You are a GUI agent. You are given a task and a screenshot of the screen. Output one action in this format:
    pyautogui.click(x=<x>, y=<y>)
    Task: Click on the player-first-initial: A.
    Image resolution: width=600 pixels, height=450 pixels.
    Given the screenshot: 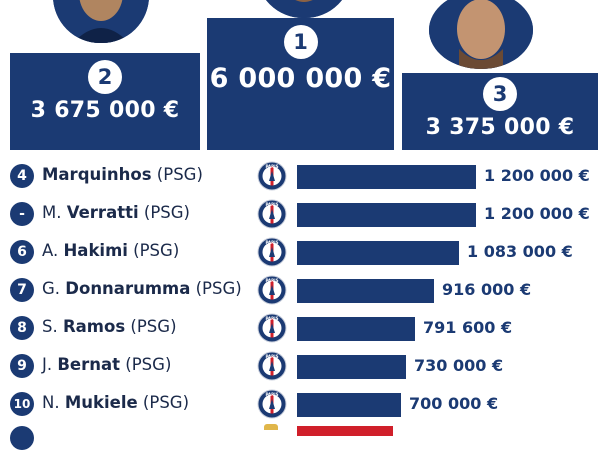 What is the action you would take?
    pyautogui.click(x=53, y=250)
    